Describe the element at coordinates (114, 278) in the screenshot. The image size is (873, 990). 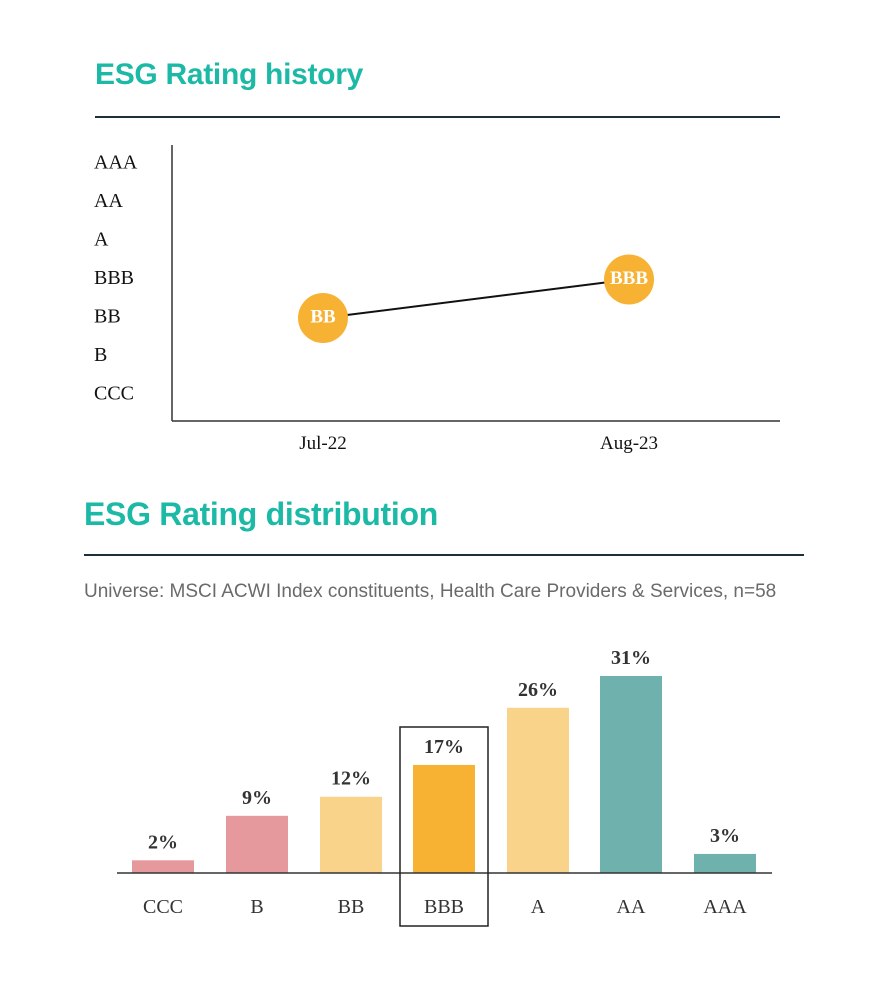
I see `y-tick-label-bbb: BBB` at that location.